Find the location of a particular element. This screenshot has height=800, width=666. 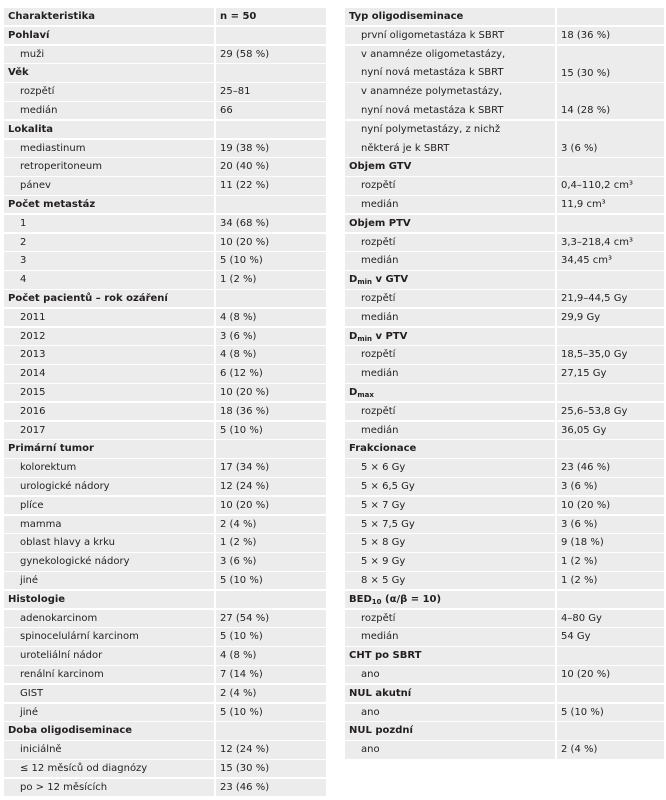

cell-text: 14 (28 %) is located at coordinates (586, 111).